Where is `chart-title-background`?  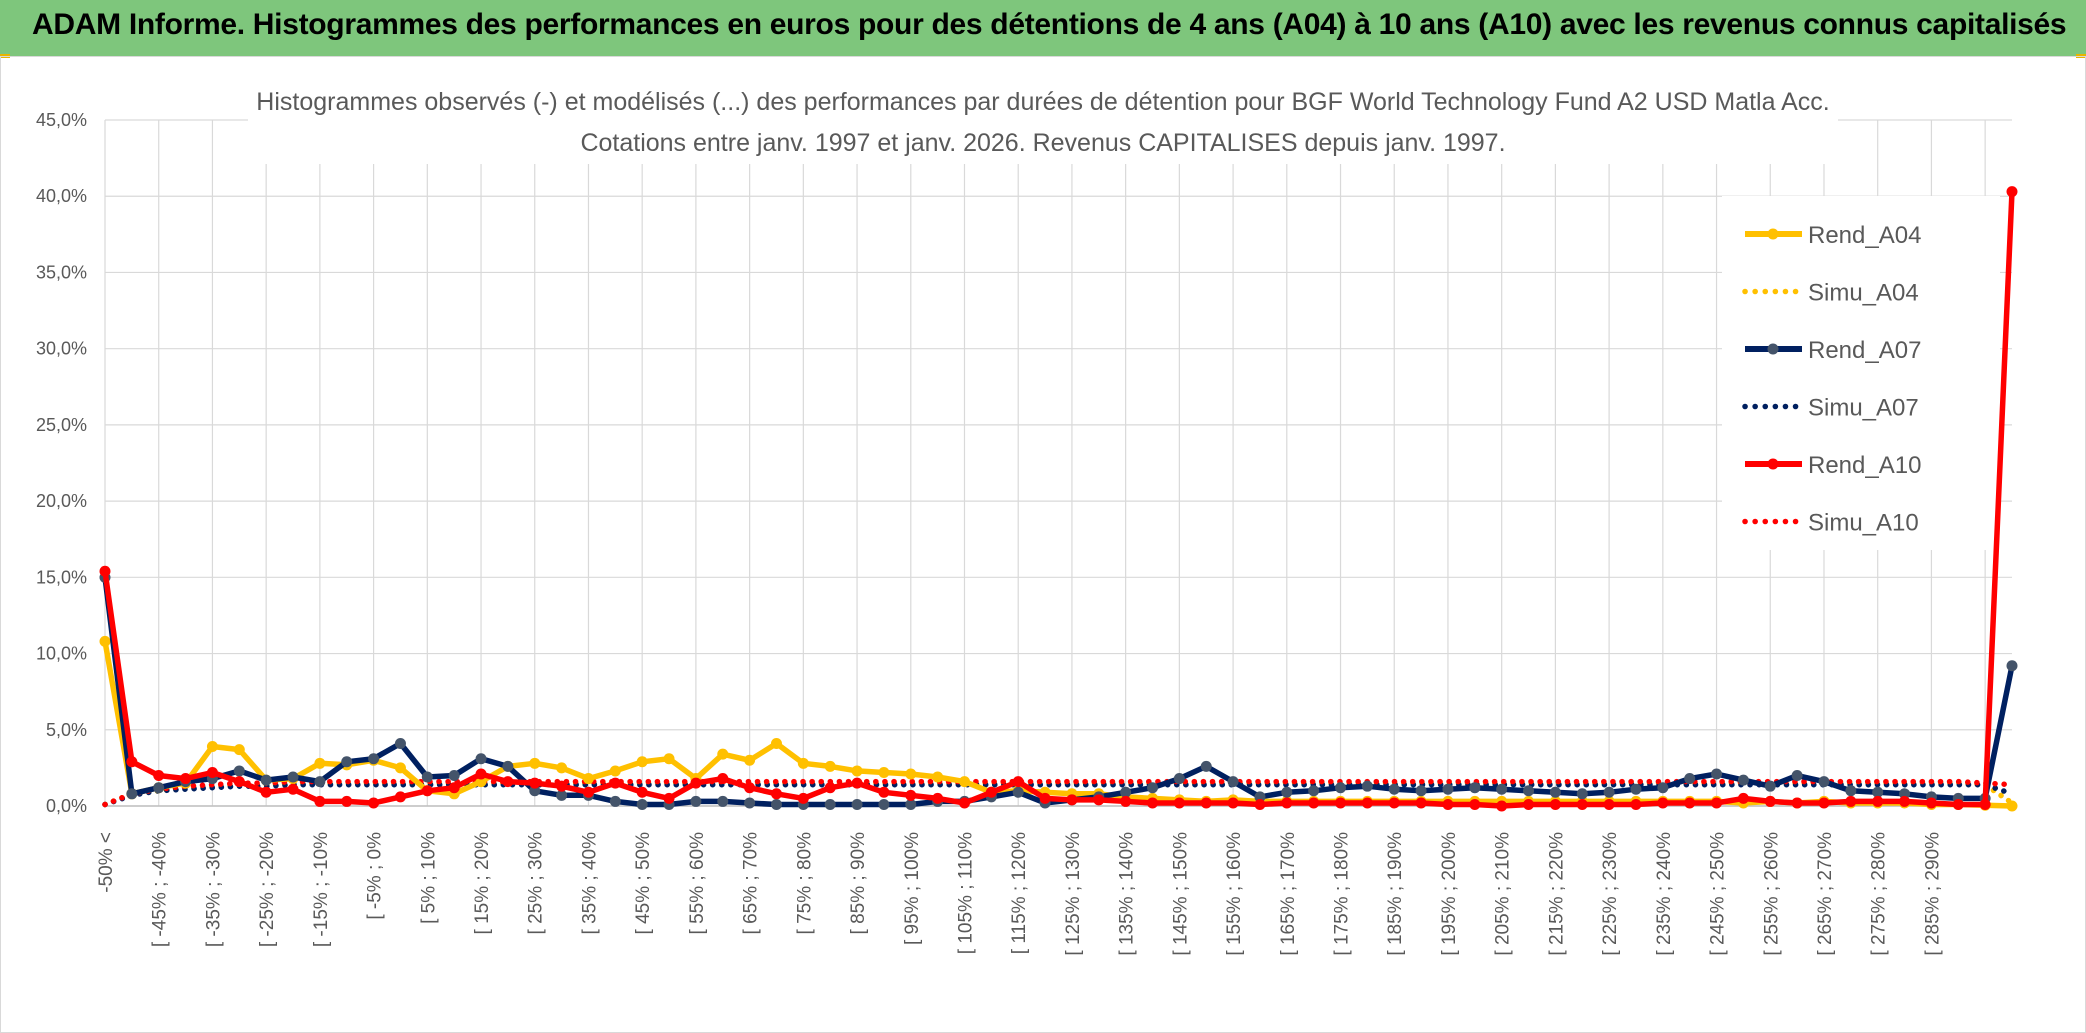 chart-title-background is located at coordinates (1043, 122).